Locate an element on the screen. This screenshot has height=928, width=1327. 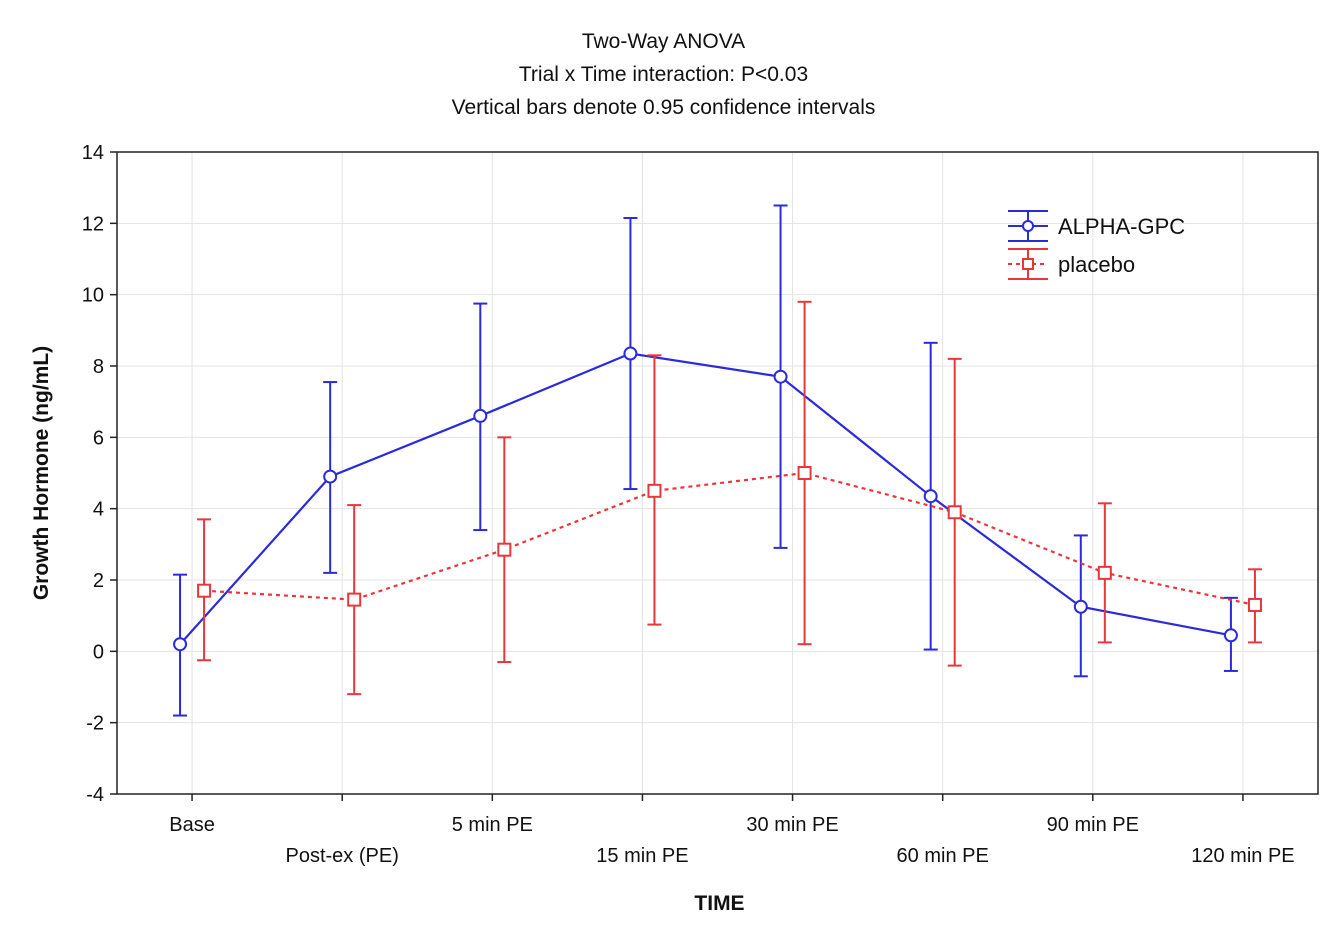
y-tick-label: 2 is located at coordinates (98, 581).